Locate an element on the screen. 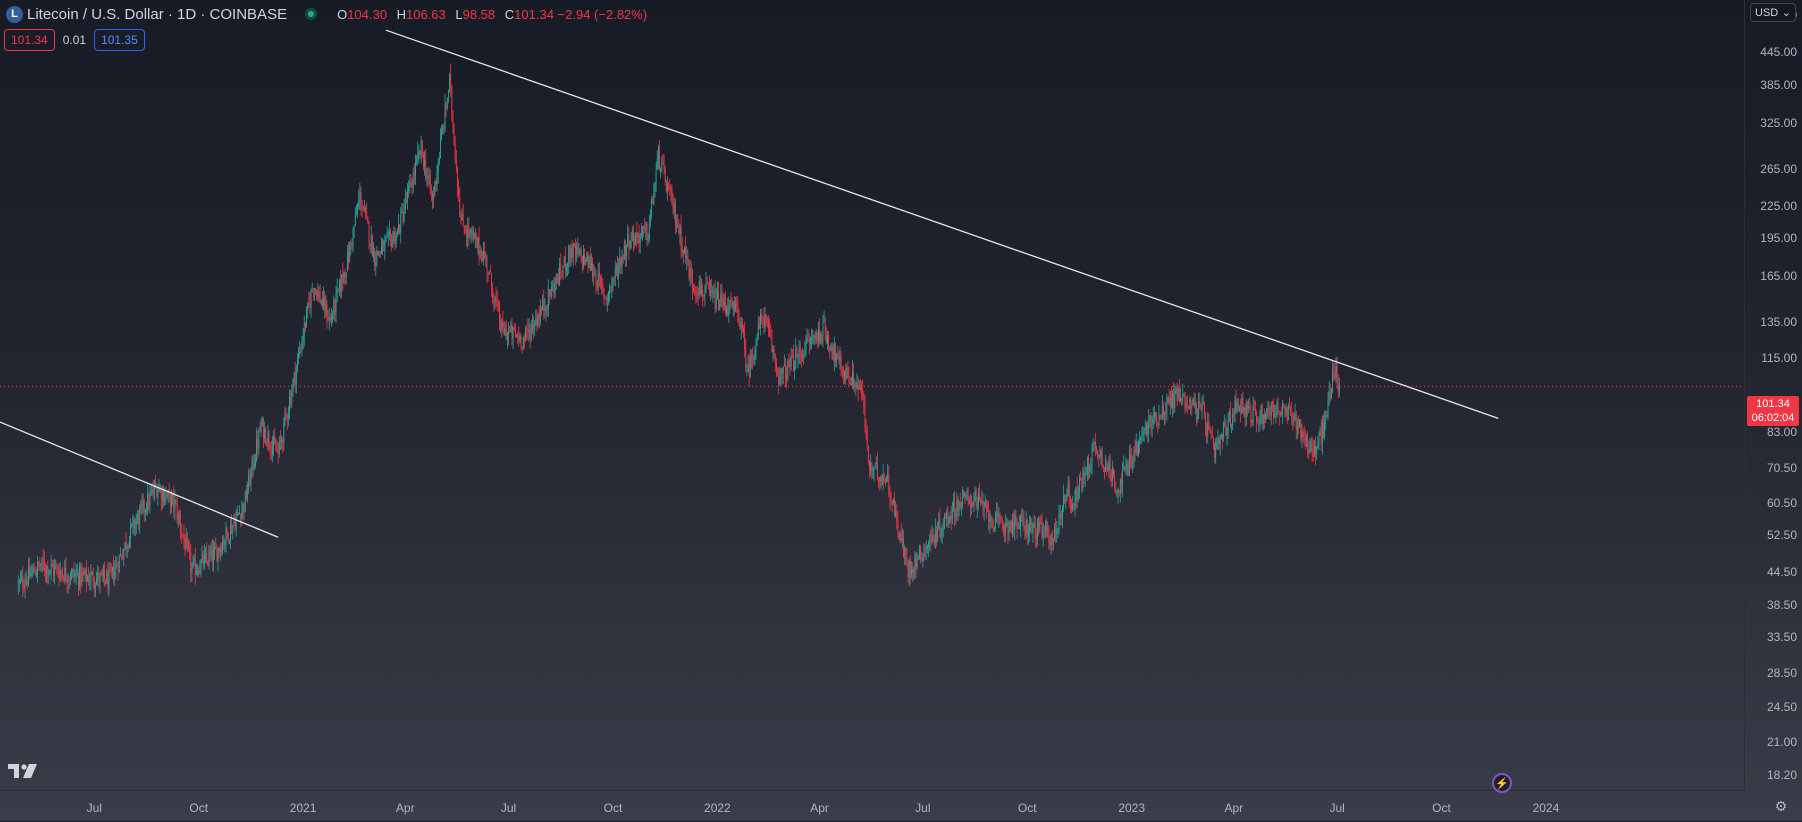 This screenshot has height=822, width=1802. sell-button: 101.34 is located at coordinates (29, 40).